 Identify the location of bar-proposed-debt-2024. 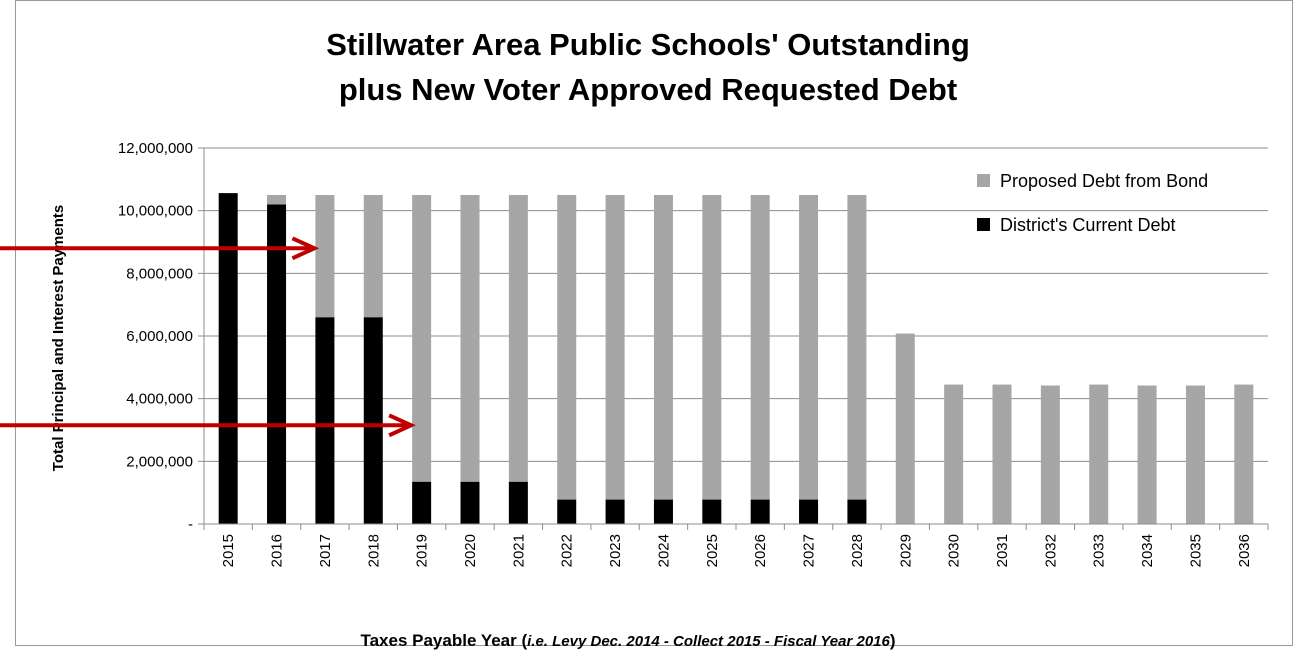
(663, 347).